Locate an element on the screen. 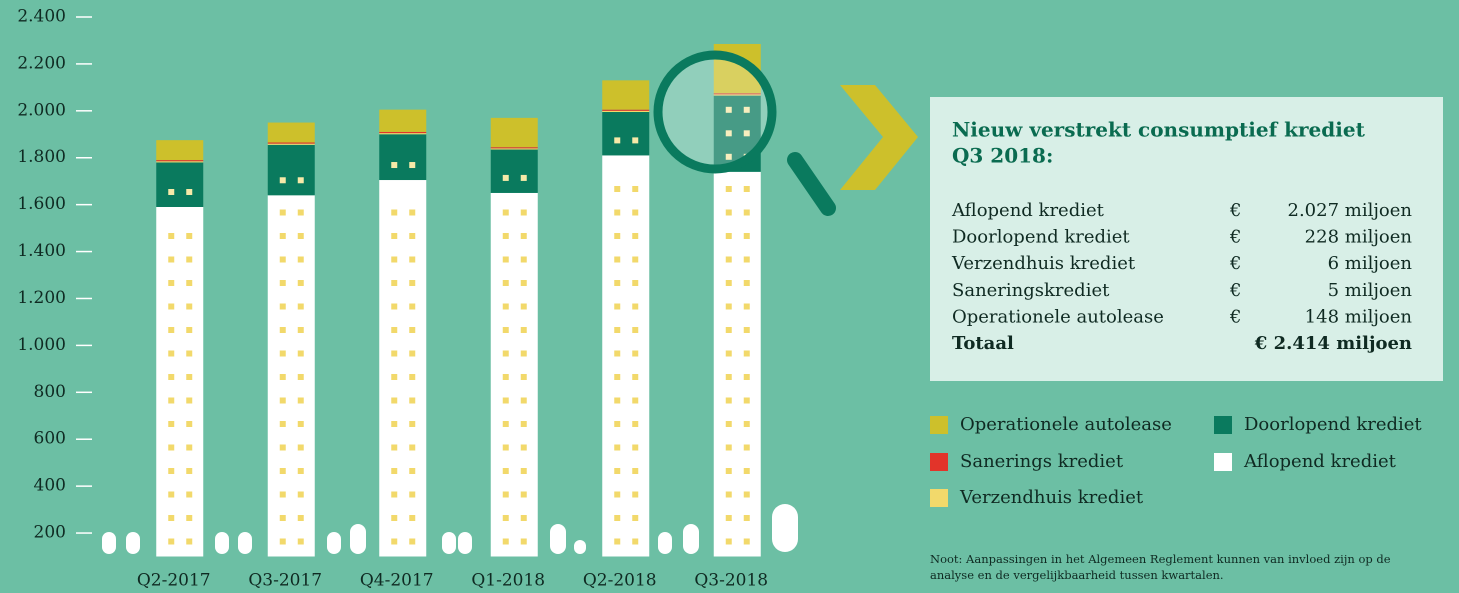 Image resolution: width=1459 pixels, height=593 pixels. y-tick-label: 200 is located at coordinates (50, 533).